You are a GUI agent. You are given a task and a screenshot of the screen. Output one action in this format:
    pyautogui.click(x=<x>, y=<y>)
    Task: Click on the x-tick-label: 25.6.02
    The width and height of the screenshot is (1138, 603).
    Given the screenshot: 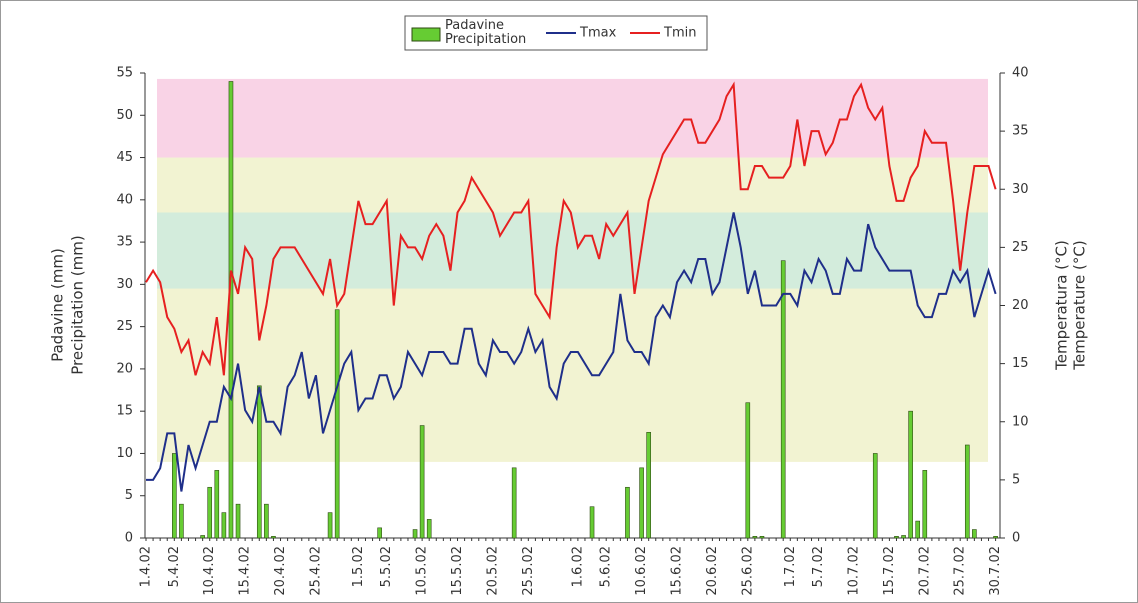 What is the action you would take?
    pyautogui.click(x=747, y=571)
    